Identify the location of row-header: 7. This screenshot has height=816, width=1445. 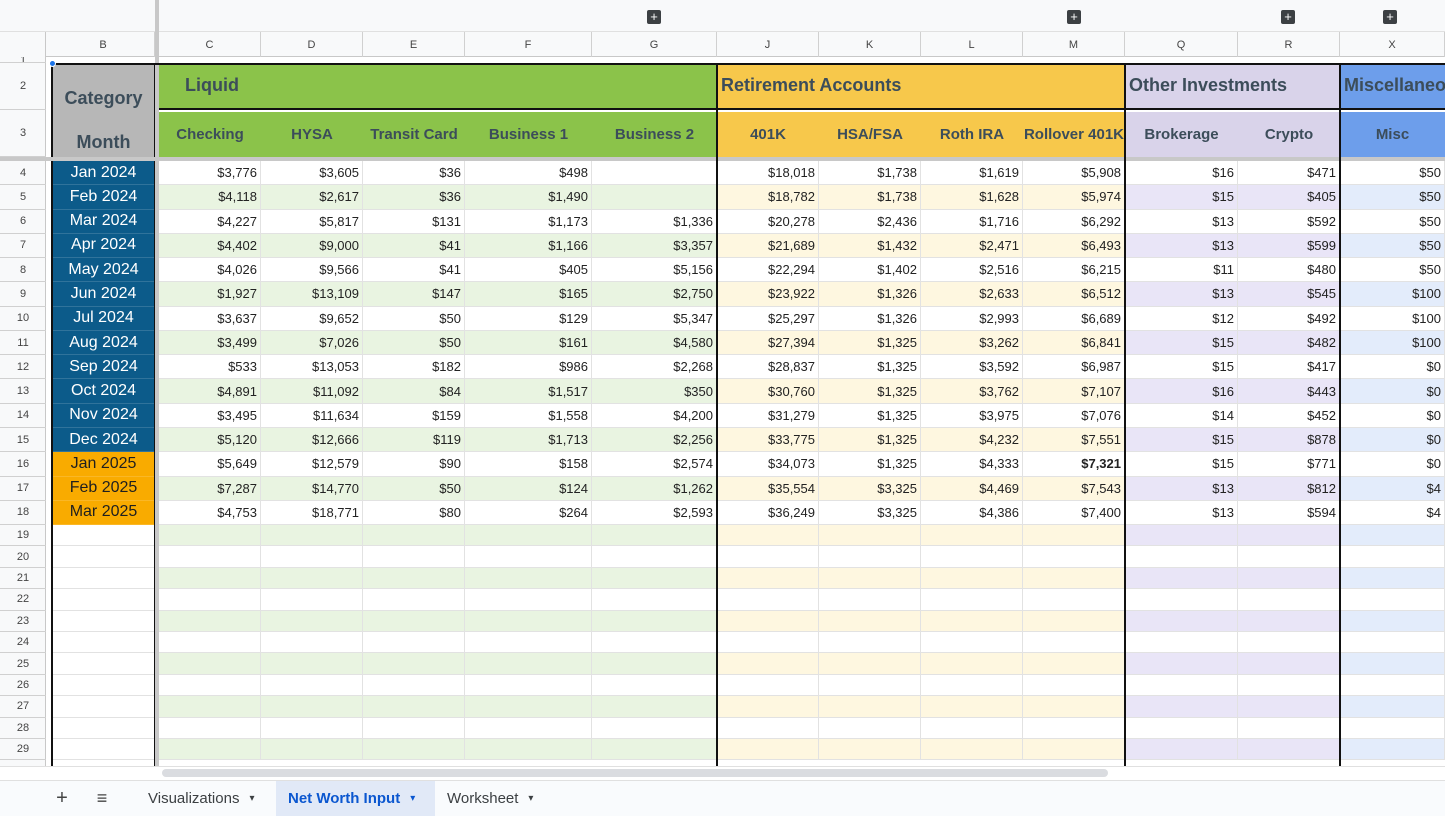
(23, 246).